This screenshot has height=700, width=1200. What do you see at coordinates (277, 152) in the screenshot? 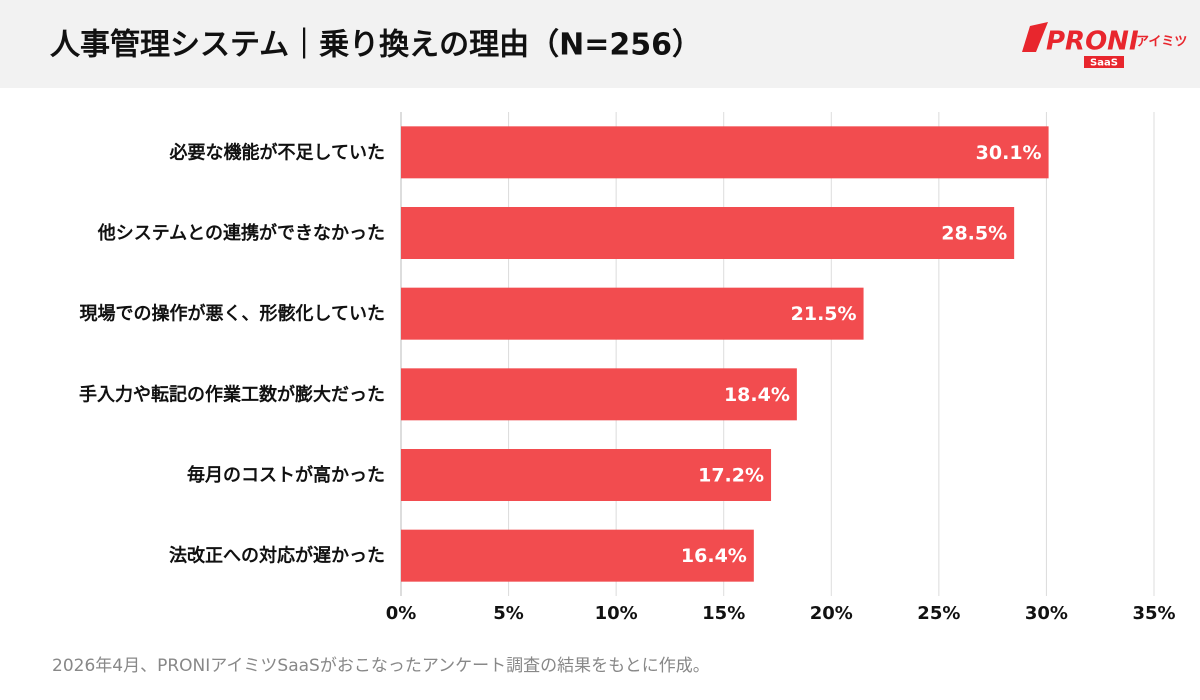
I see `y-tick-label: 必要な機能が不足していた` at bounding box center [277, 152].